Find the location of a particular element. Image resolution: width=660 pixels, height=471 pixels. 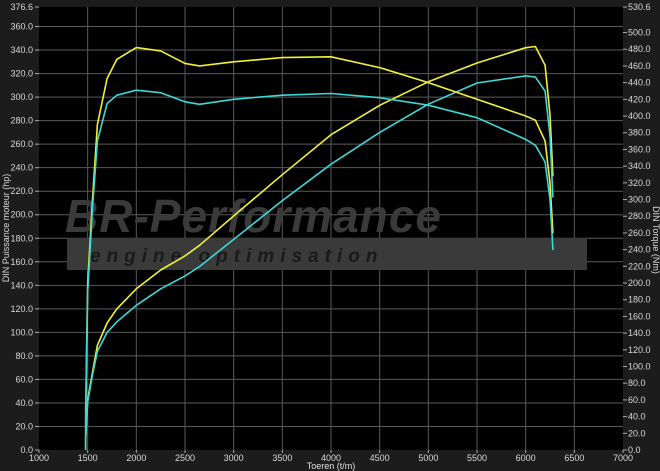

y-right-tick-label: 320.0 is located at coordinates (639, 183).